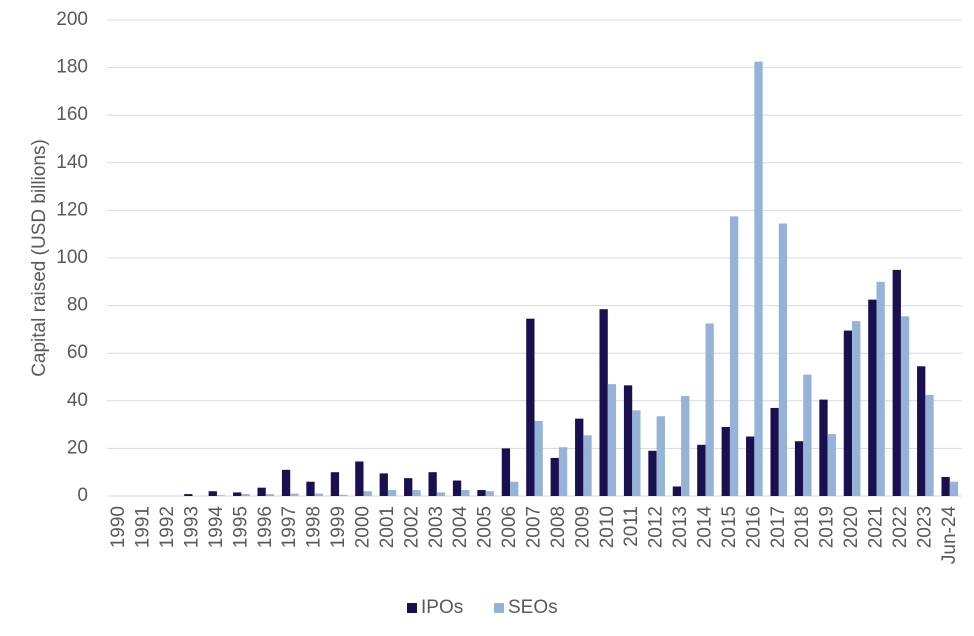  What do you see at coordinates (729, 527) in the screenshot?
I see `x-tick-label: 2015` at bounding box center [729, 527].